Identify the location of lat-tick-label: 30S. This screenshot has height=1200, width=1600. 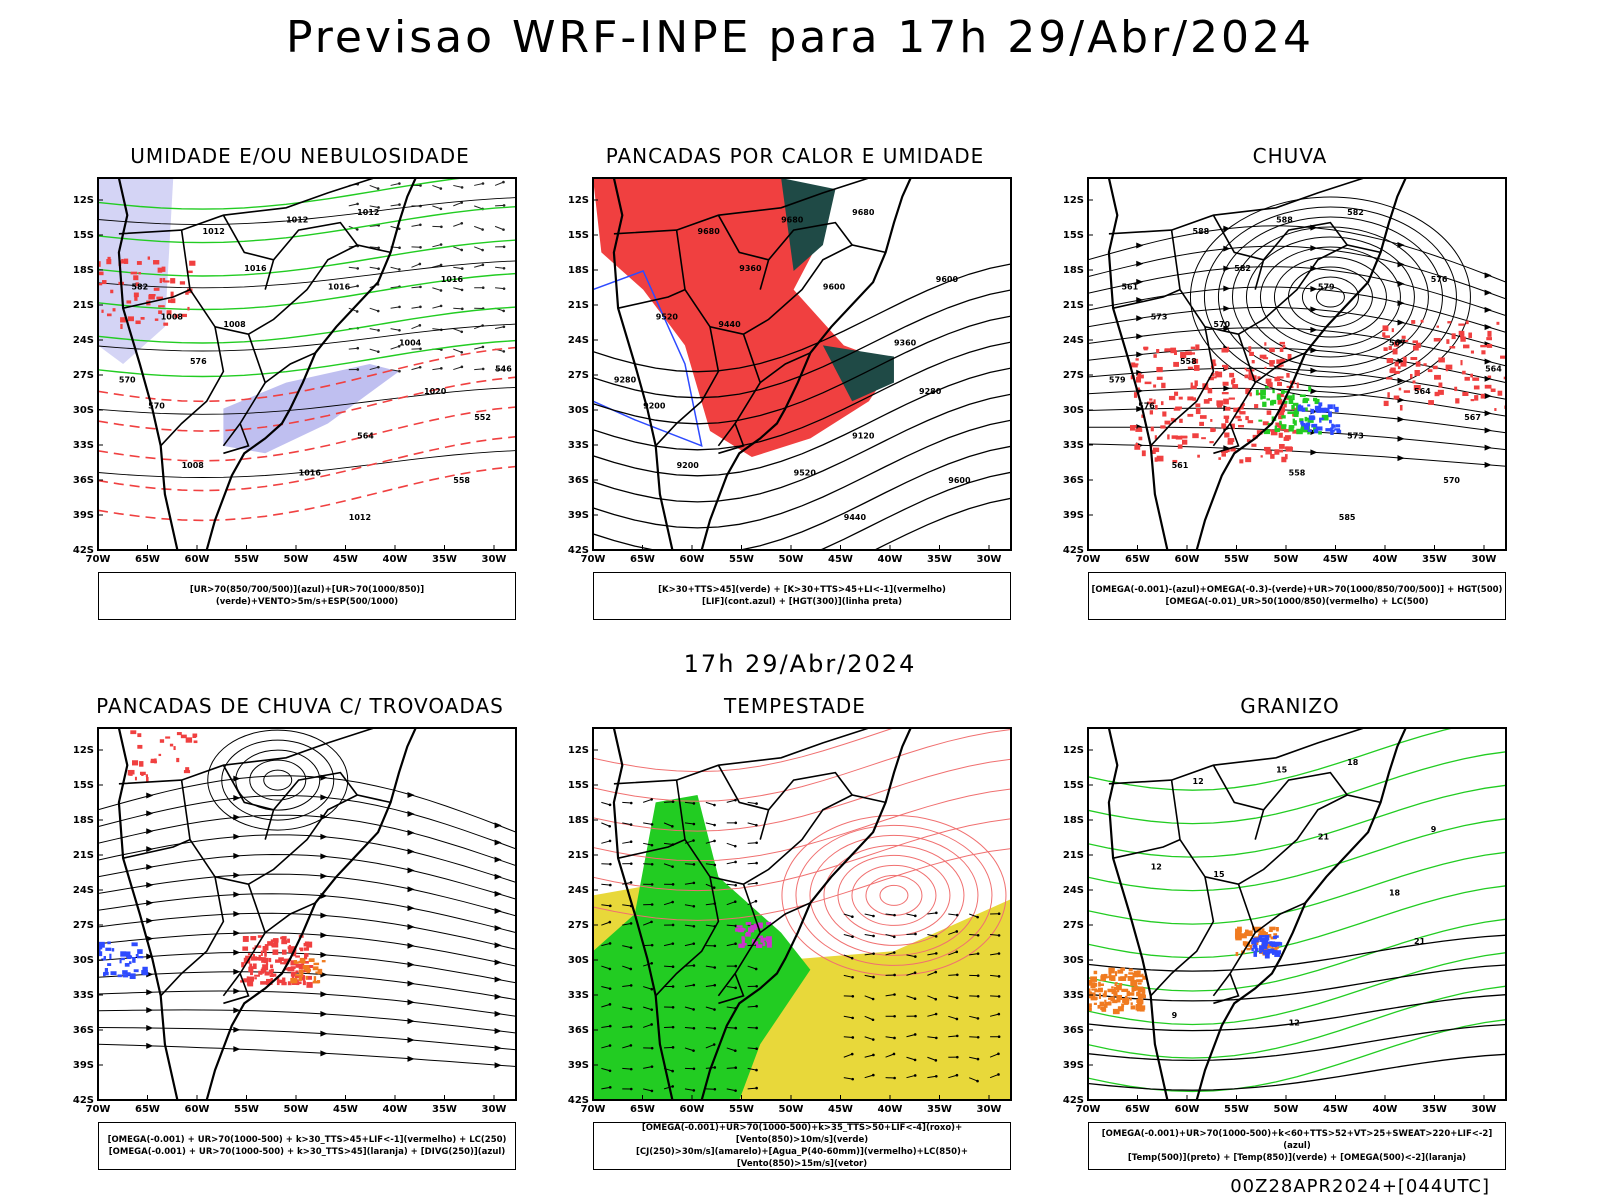
(578, 960).